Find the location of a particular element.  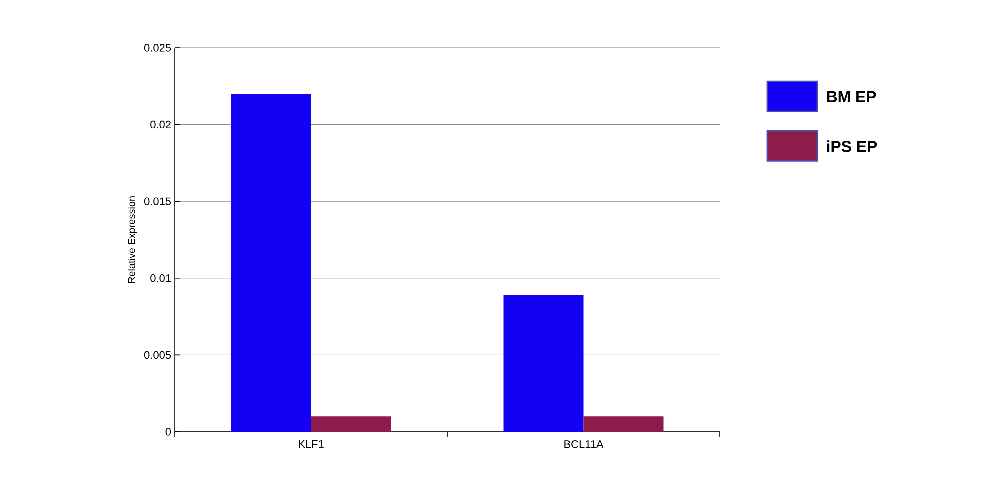

y-axis-title: Relative Expression is located at coordinates (133, 240).